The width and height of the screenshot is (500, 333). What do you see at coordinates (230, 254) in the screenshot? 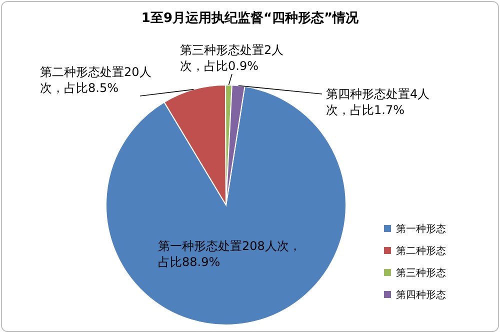
I see `data-label: 第一种形态处置208人次，占比88.9%` at bounding box center [230, 254].